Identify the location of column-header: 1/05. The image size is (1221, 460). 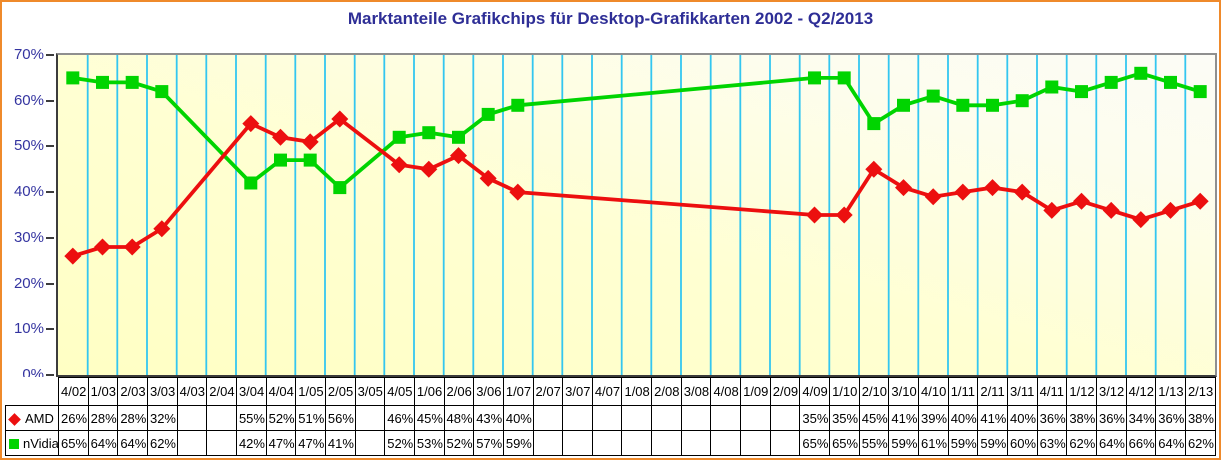
(310, 391).